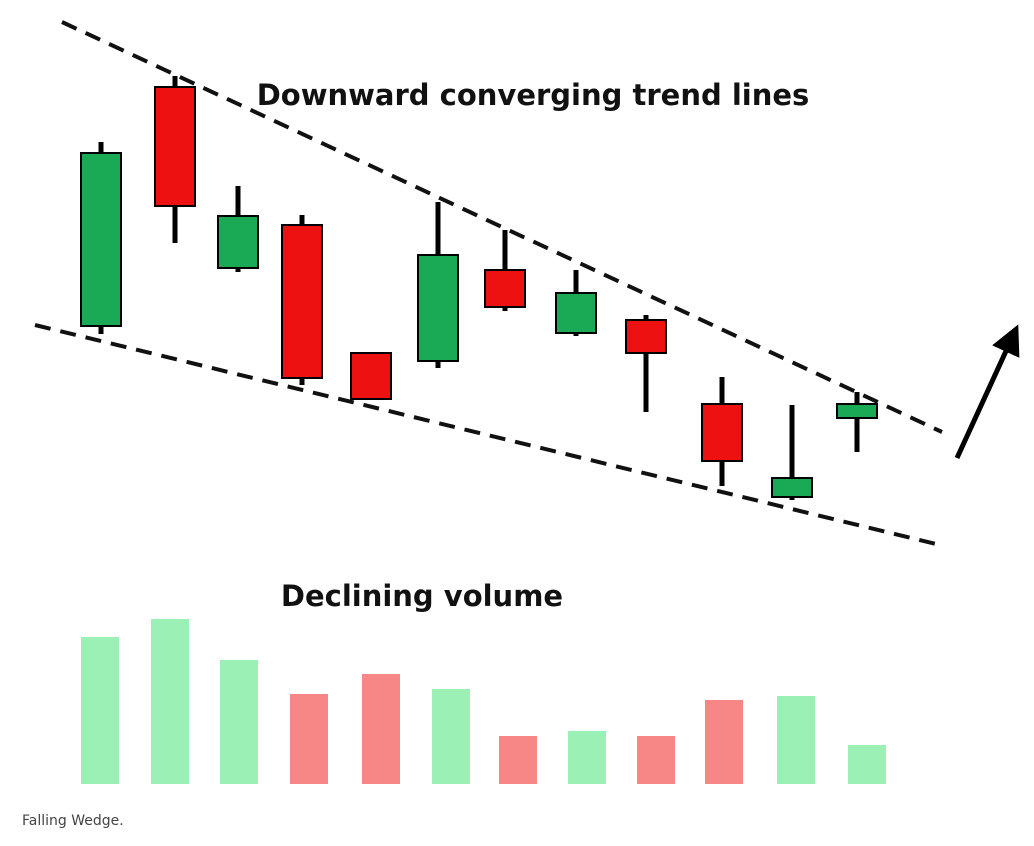 Image resolution: width=1034 pixels, height=846 pixels. Describe the element at coordinates (987, 392) in the screenshot. I see `breakout-arrow` at that location.